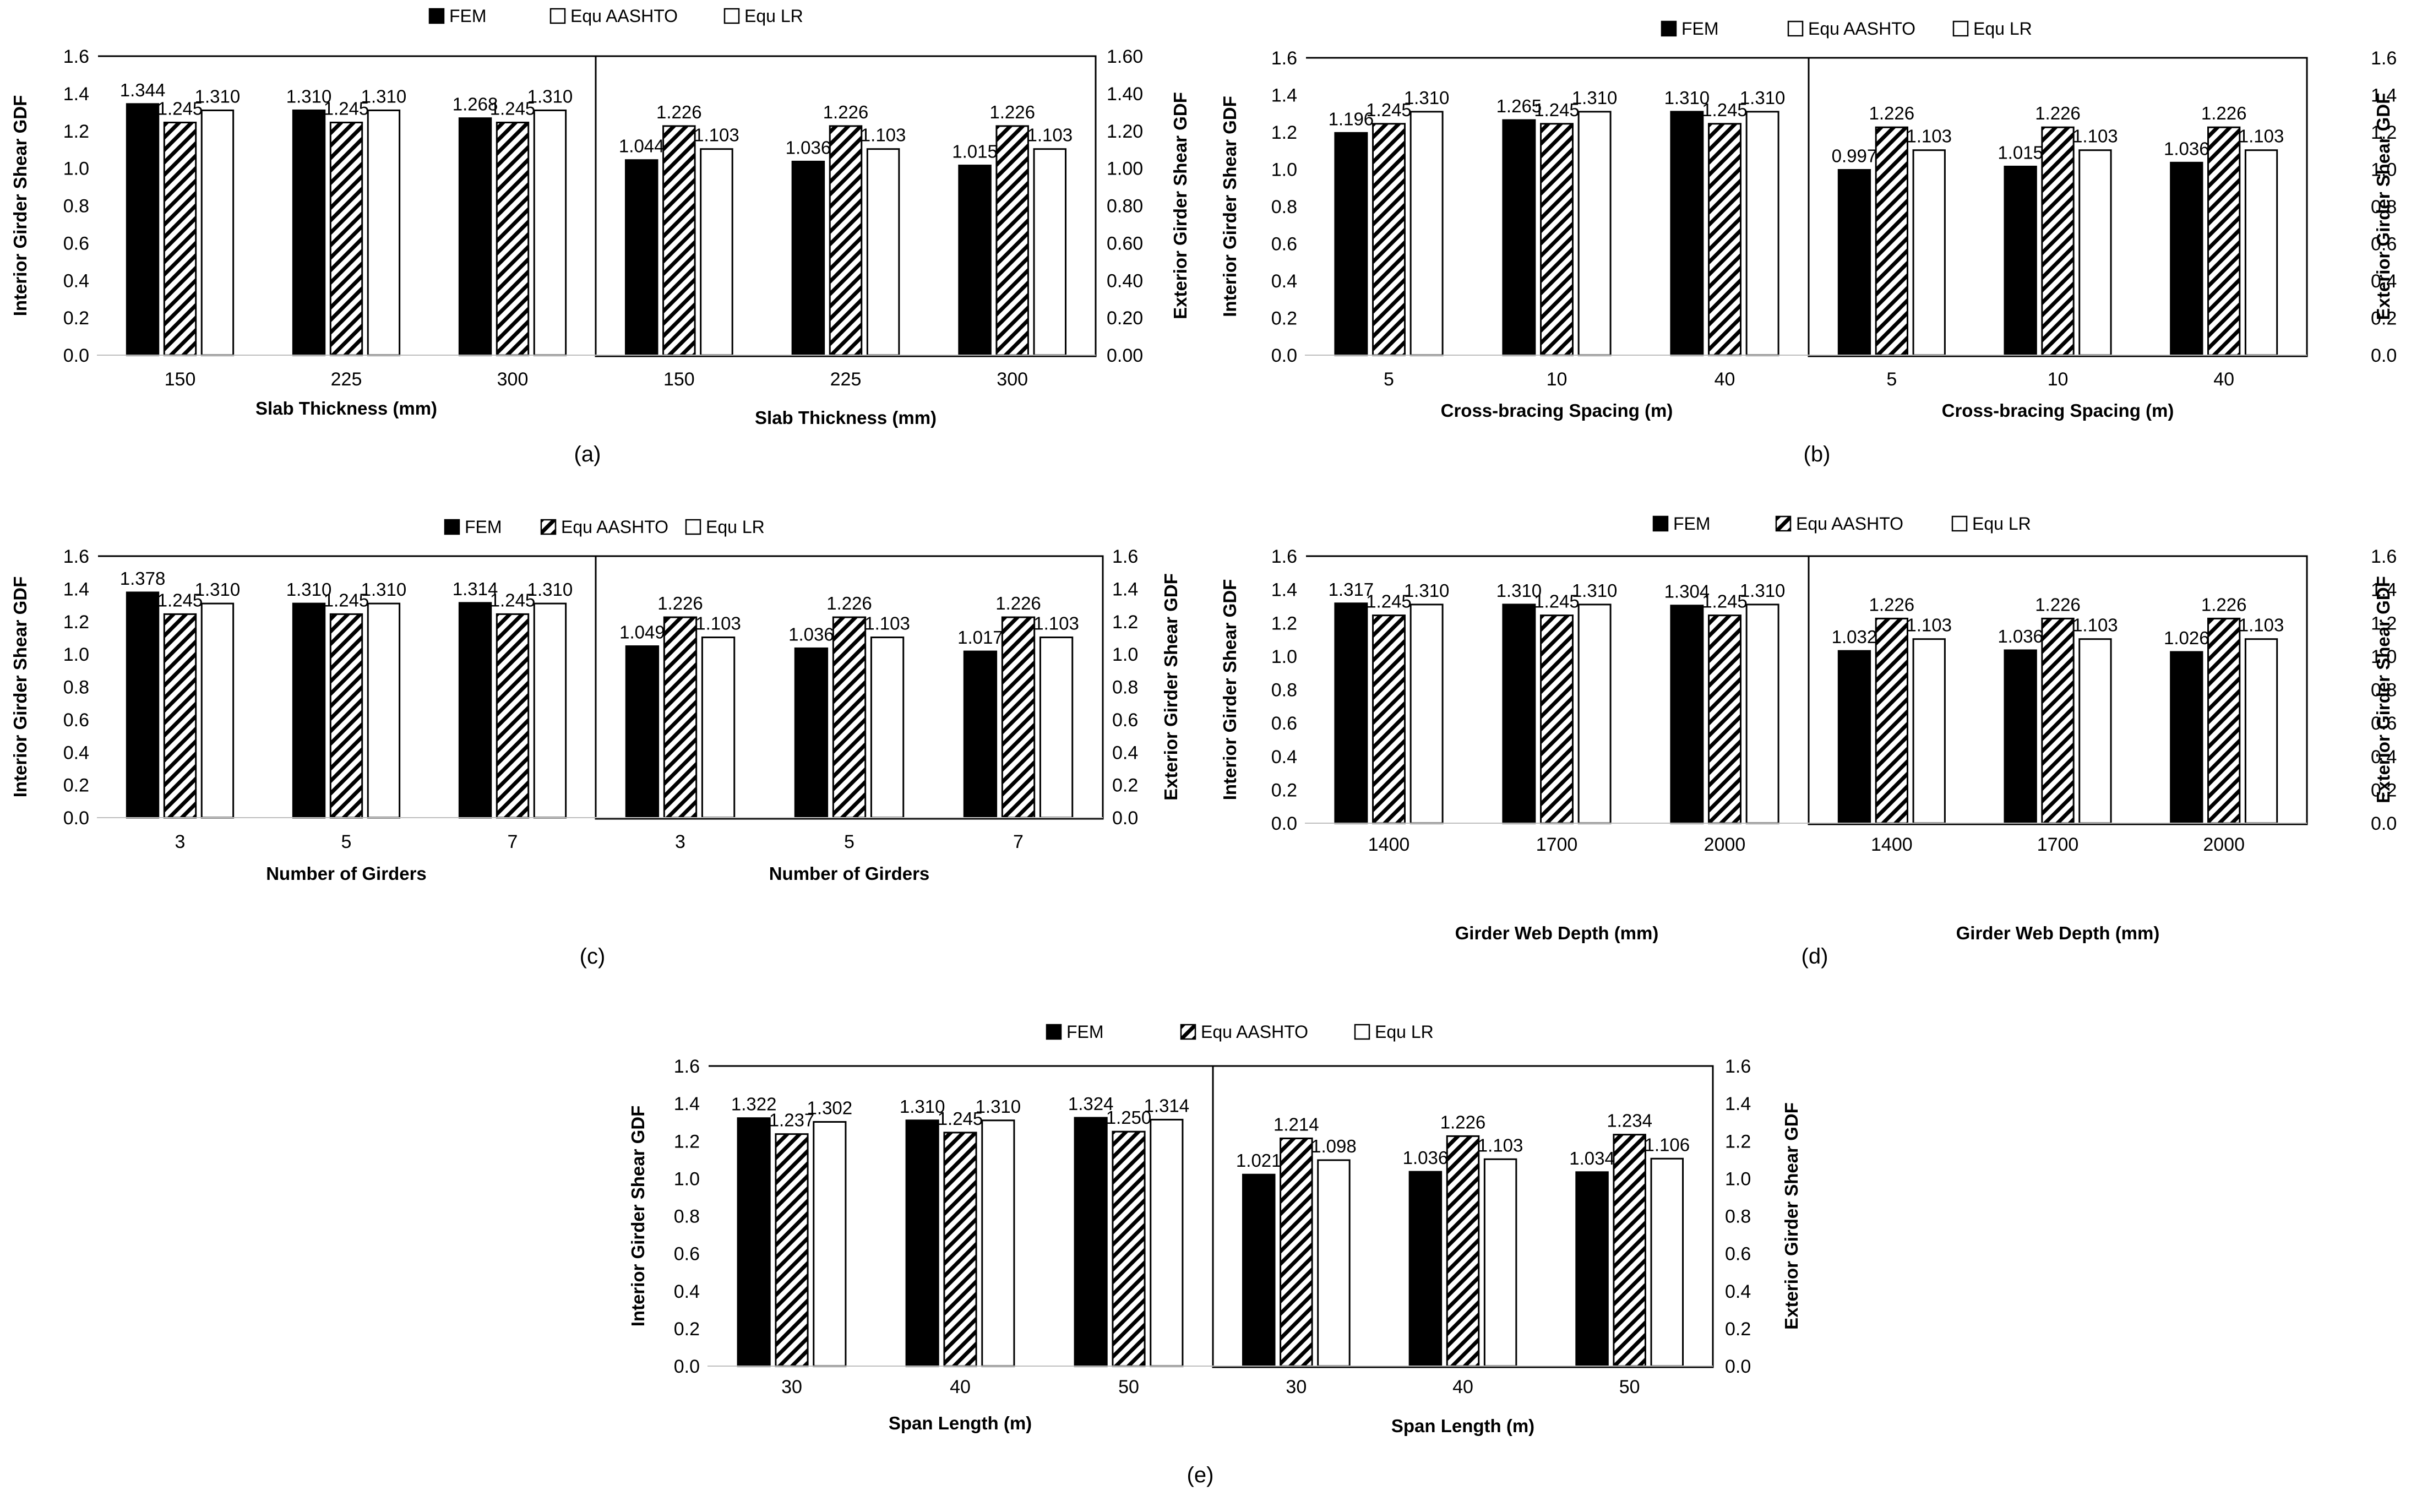 The width and height of the screenshot is (2411, 1512). What do you see at coordinates (513, 379) in the screenshot?
I see `interior-x-tick-label: 300` at bounding box center [513, 379].